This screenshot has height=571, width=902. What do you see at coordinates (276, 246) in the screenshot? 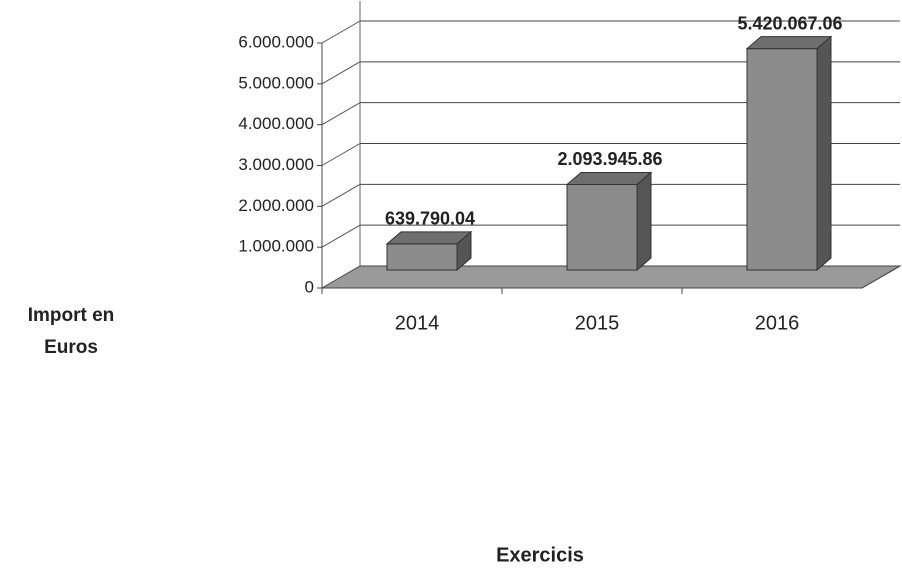
I see `y-tick-label: 1.000.000` at bounding box center [276, 246].